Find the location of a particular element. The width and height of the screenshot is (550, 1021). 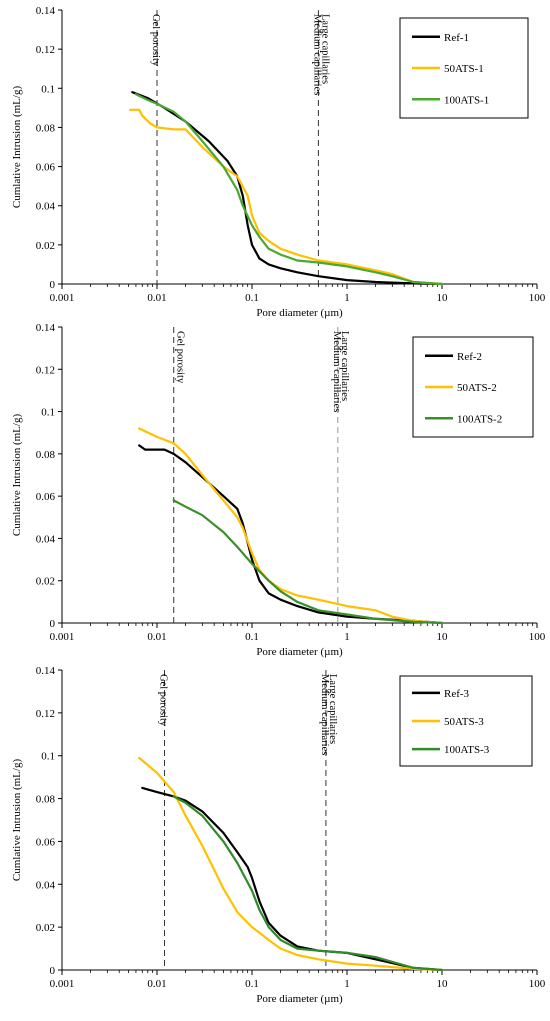

legend-label: 100ATS-3 is located at coordinates (467, 750).